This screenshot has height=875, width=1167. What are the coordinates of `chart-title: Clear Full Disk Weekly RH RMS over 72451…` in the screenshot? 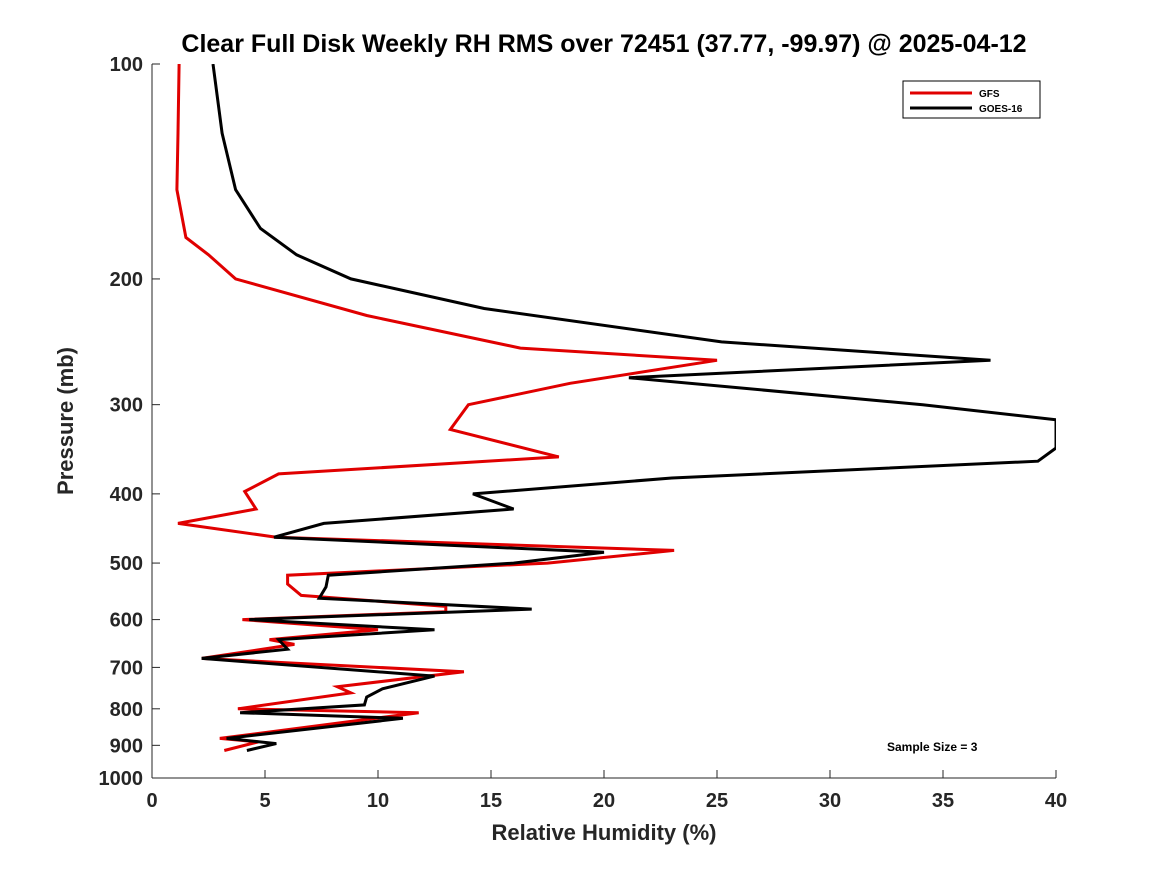 It's located at (603, 44).